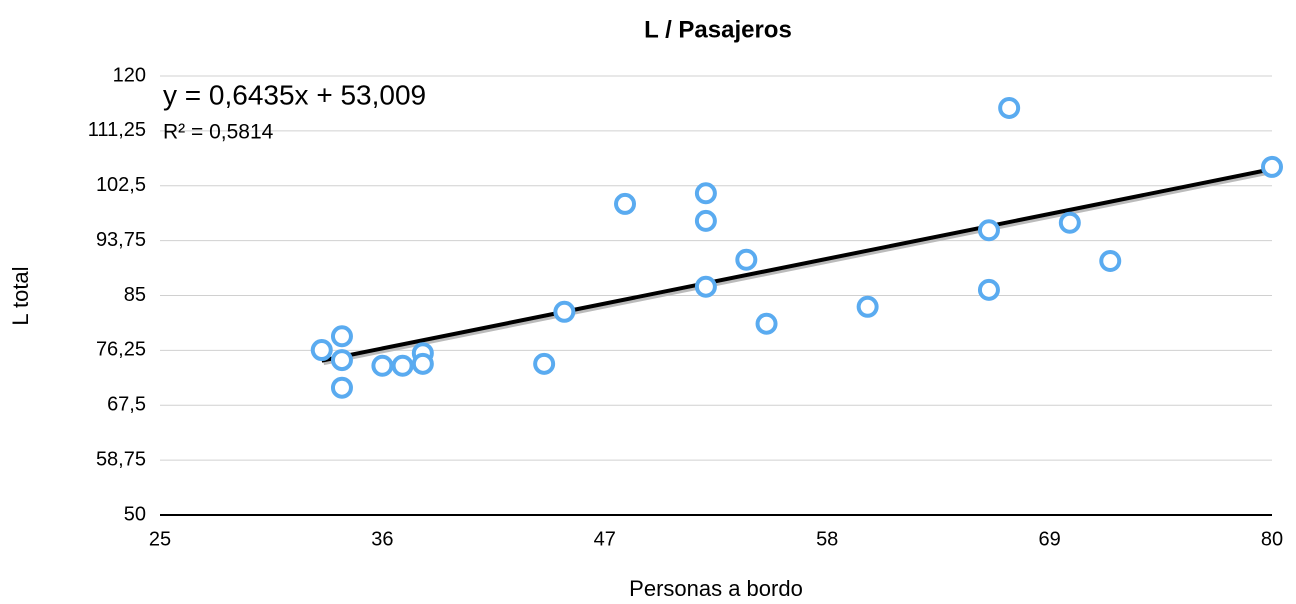 Image resolution: width=1296 pixels, height=604 pixels. I want to click on y-tick-label: 93,75, so click(121, 240).